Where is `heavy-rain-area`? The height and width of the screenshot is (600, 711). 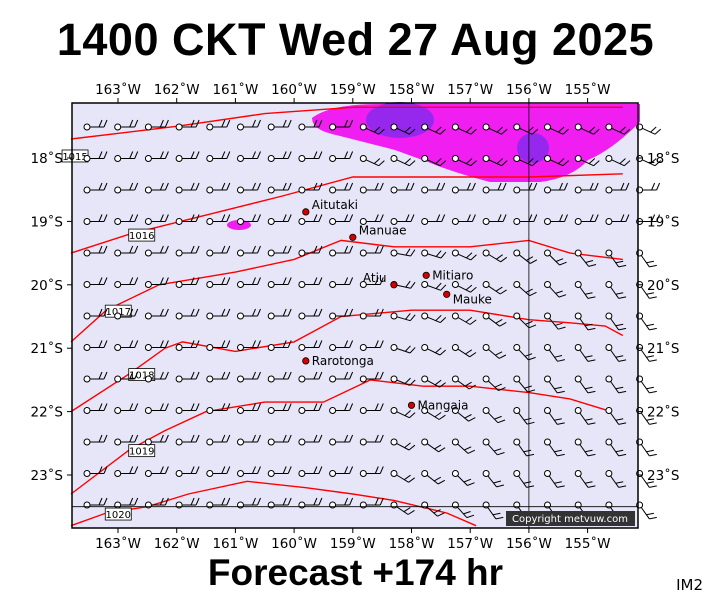
heavy-rain-area is located at coordinates (533, 148).